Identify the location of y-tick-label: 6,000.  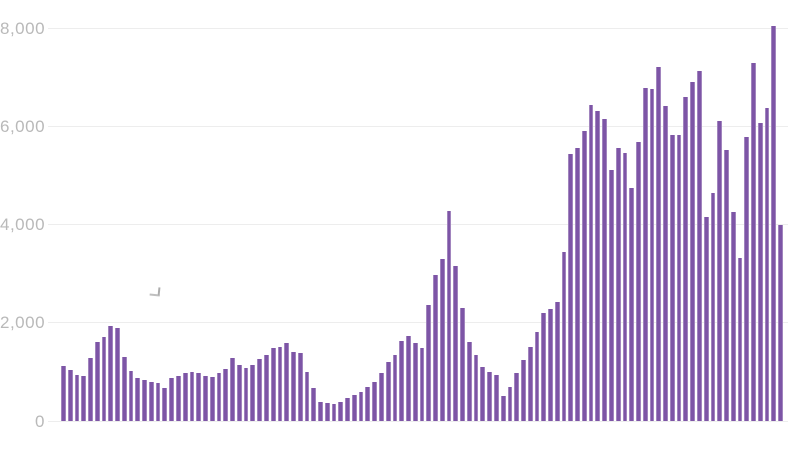
(23, 126).